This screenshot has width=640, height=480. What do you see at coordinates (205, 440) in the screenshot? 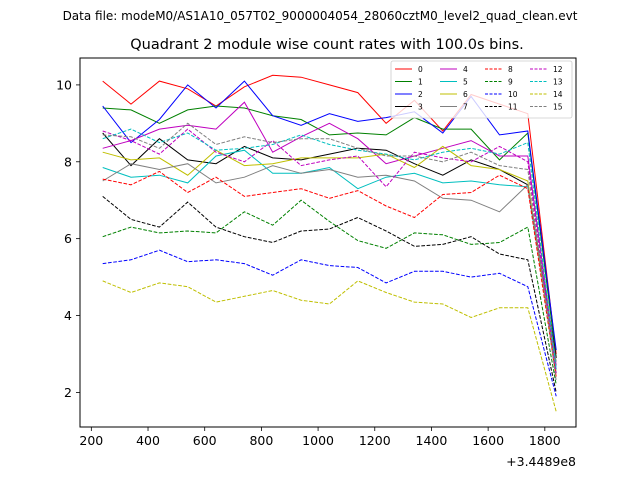
I see `x-tick-label: 600` at bounding box center [205, 440].